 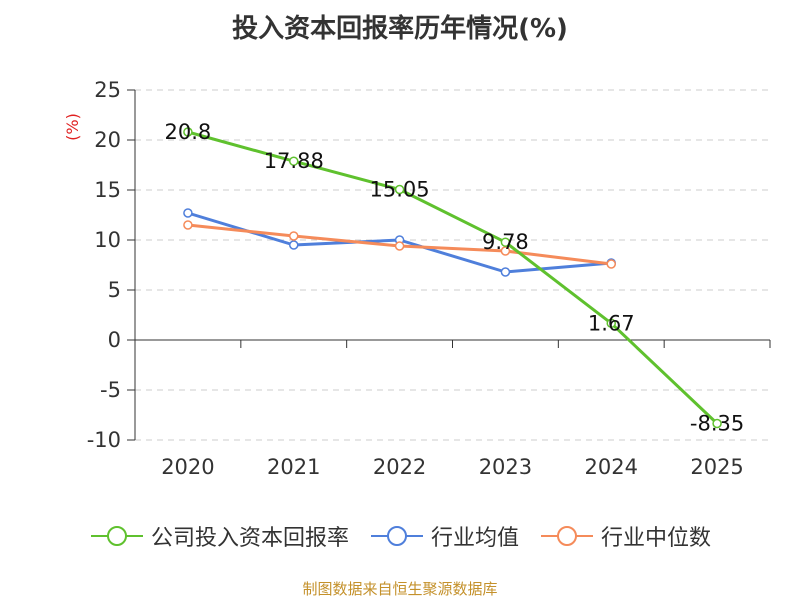 I want to click on chart-title: 投入资本回报率历年情况(%), so click(x=400, y=29).